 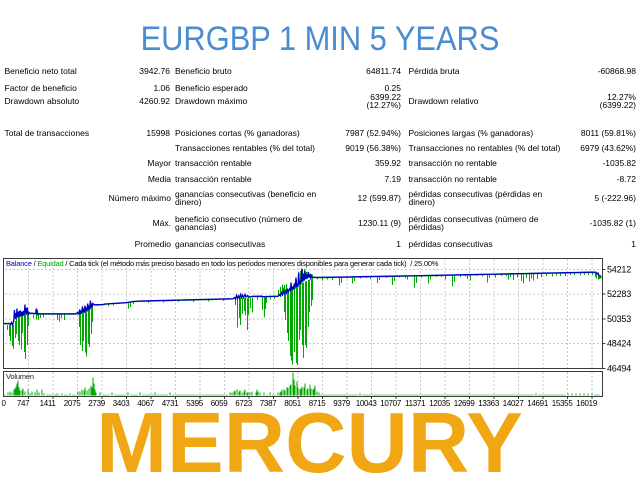 What do you see at coordinates (465, 403) in the screenshot?
I see `svg-text: 12699` at bounding box center [465, 403].